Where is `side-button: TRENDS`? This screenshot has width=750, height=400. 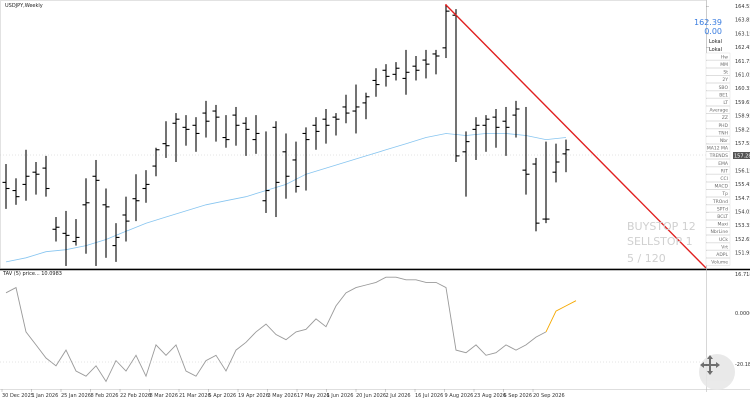 side-button: TRENDS is located at coordinates (718, 155).